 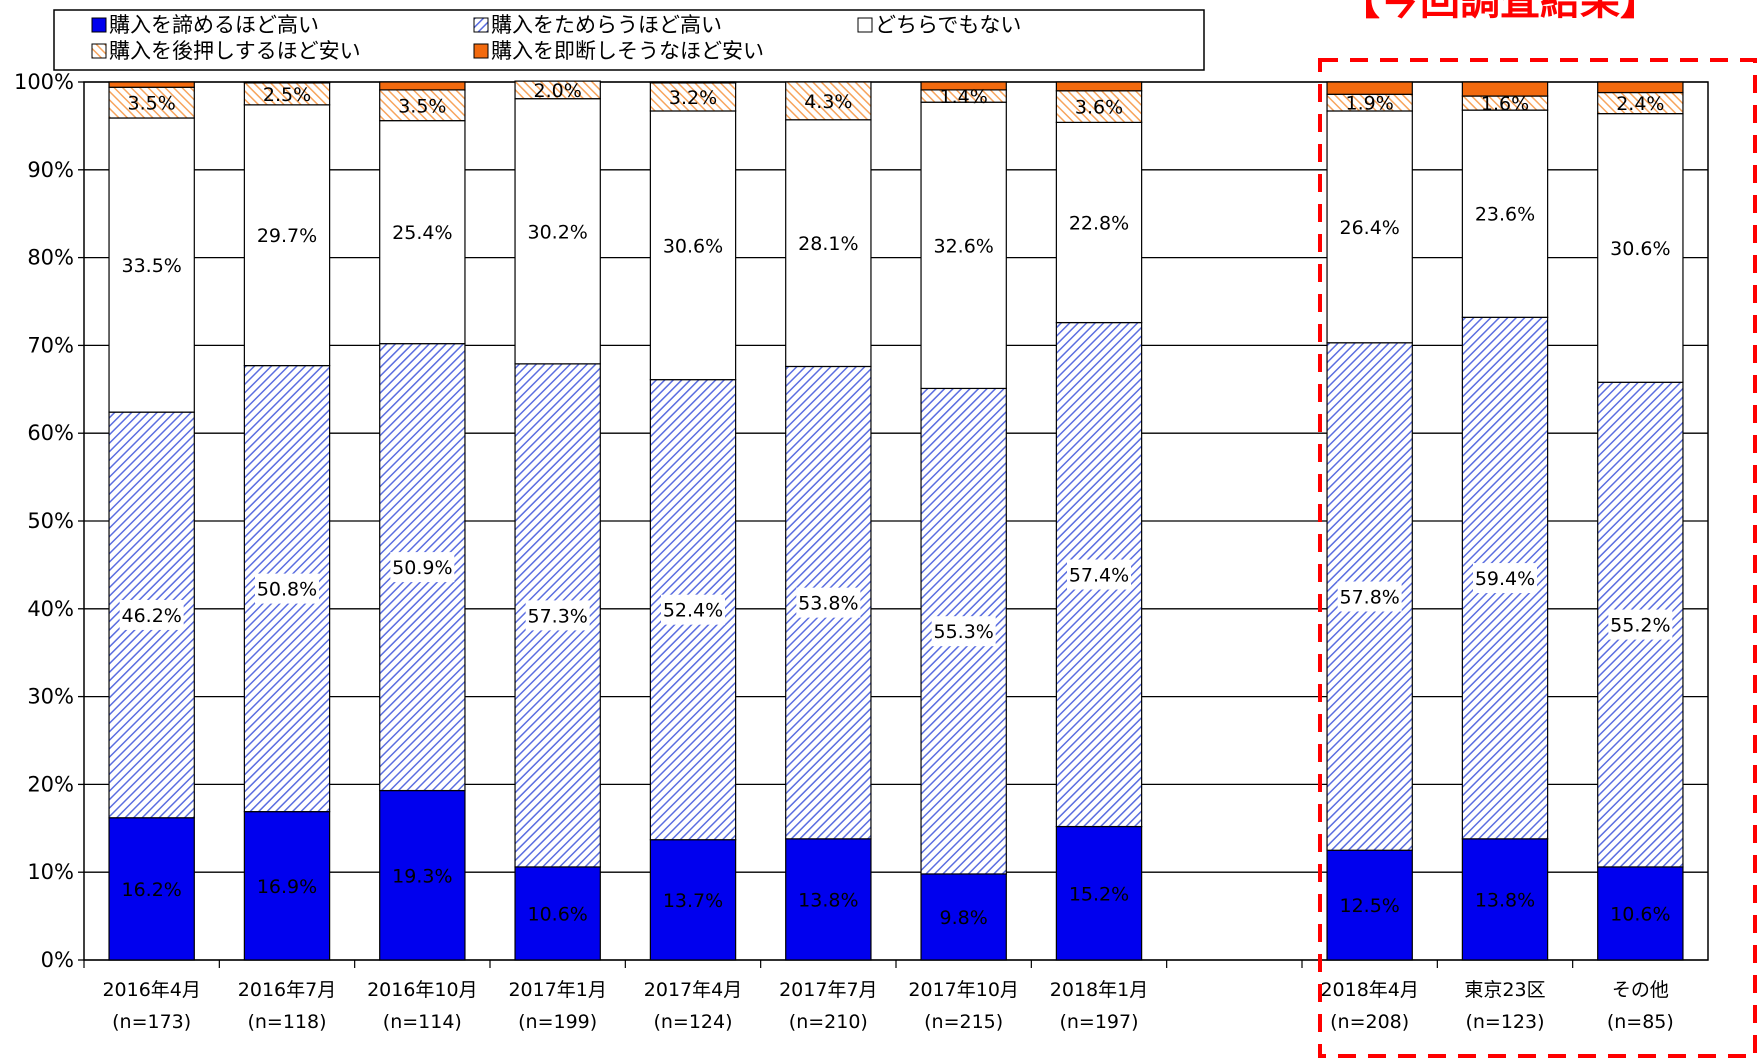 I want to click on x-tick-label: 東京23区, so click(x=1504, y=990).